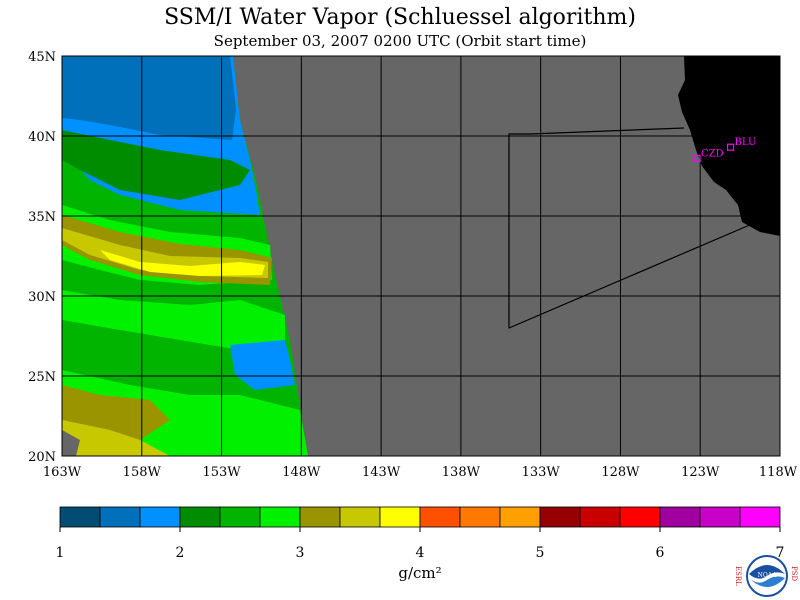 This screenshot has width=800, height=600. What do you see at coordinates (221, 472) in the screenshot?
I see `lon-label: 153W` at bounding box center [221, 472].